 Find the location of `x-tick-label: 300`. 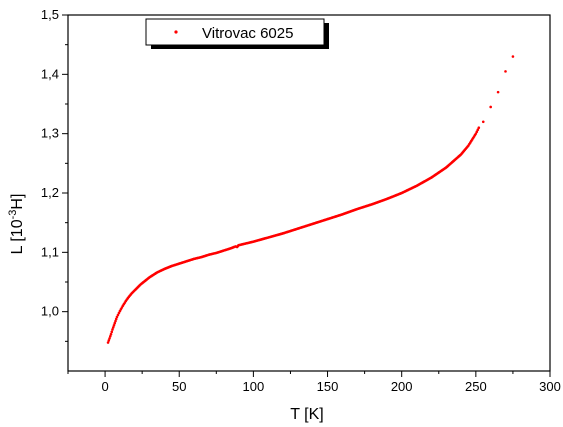

x-tick-label: 300 is located at coordinates (550, 386).